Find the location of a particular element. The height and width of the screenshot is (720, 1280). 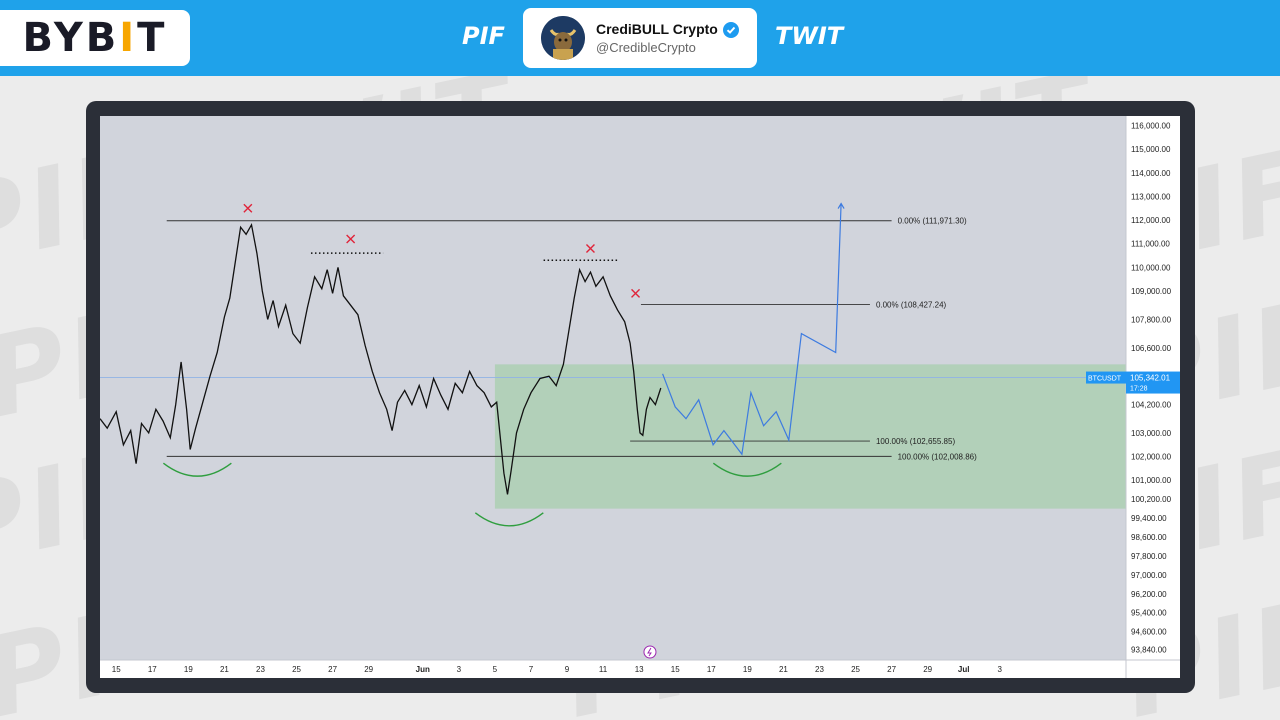

projection-arrowhead is located at coordinates (841, 205).